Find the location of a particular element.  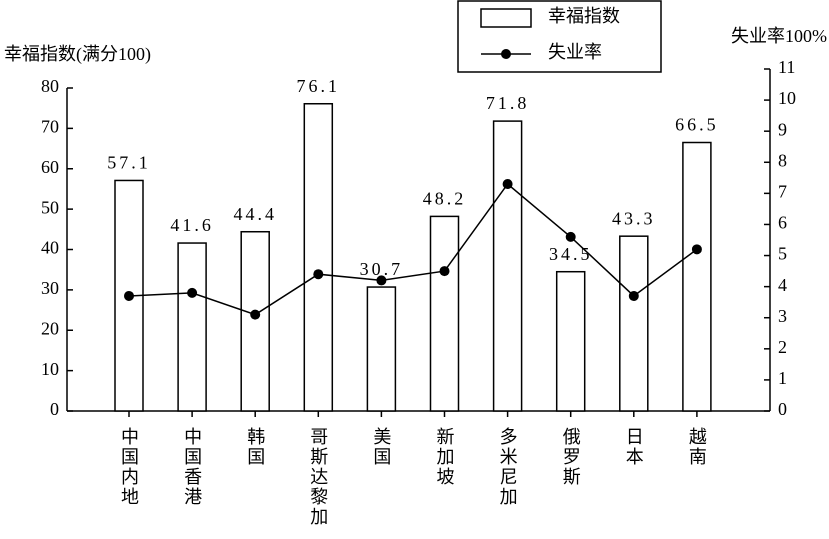

y2-tick-label: 0 is located at coordinates (782, 409).